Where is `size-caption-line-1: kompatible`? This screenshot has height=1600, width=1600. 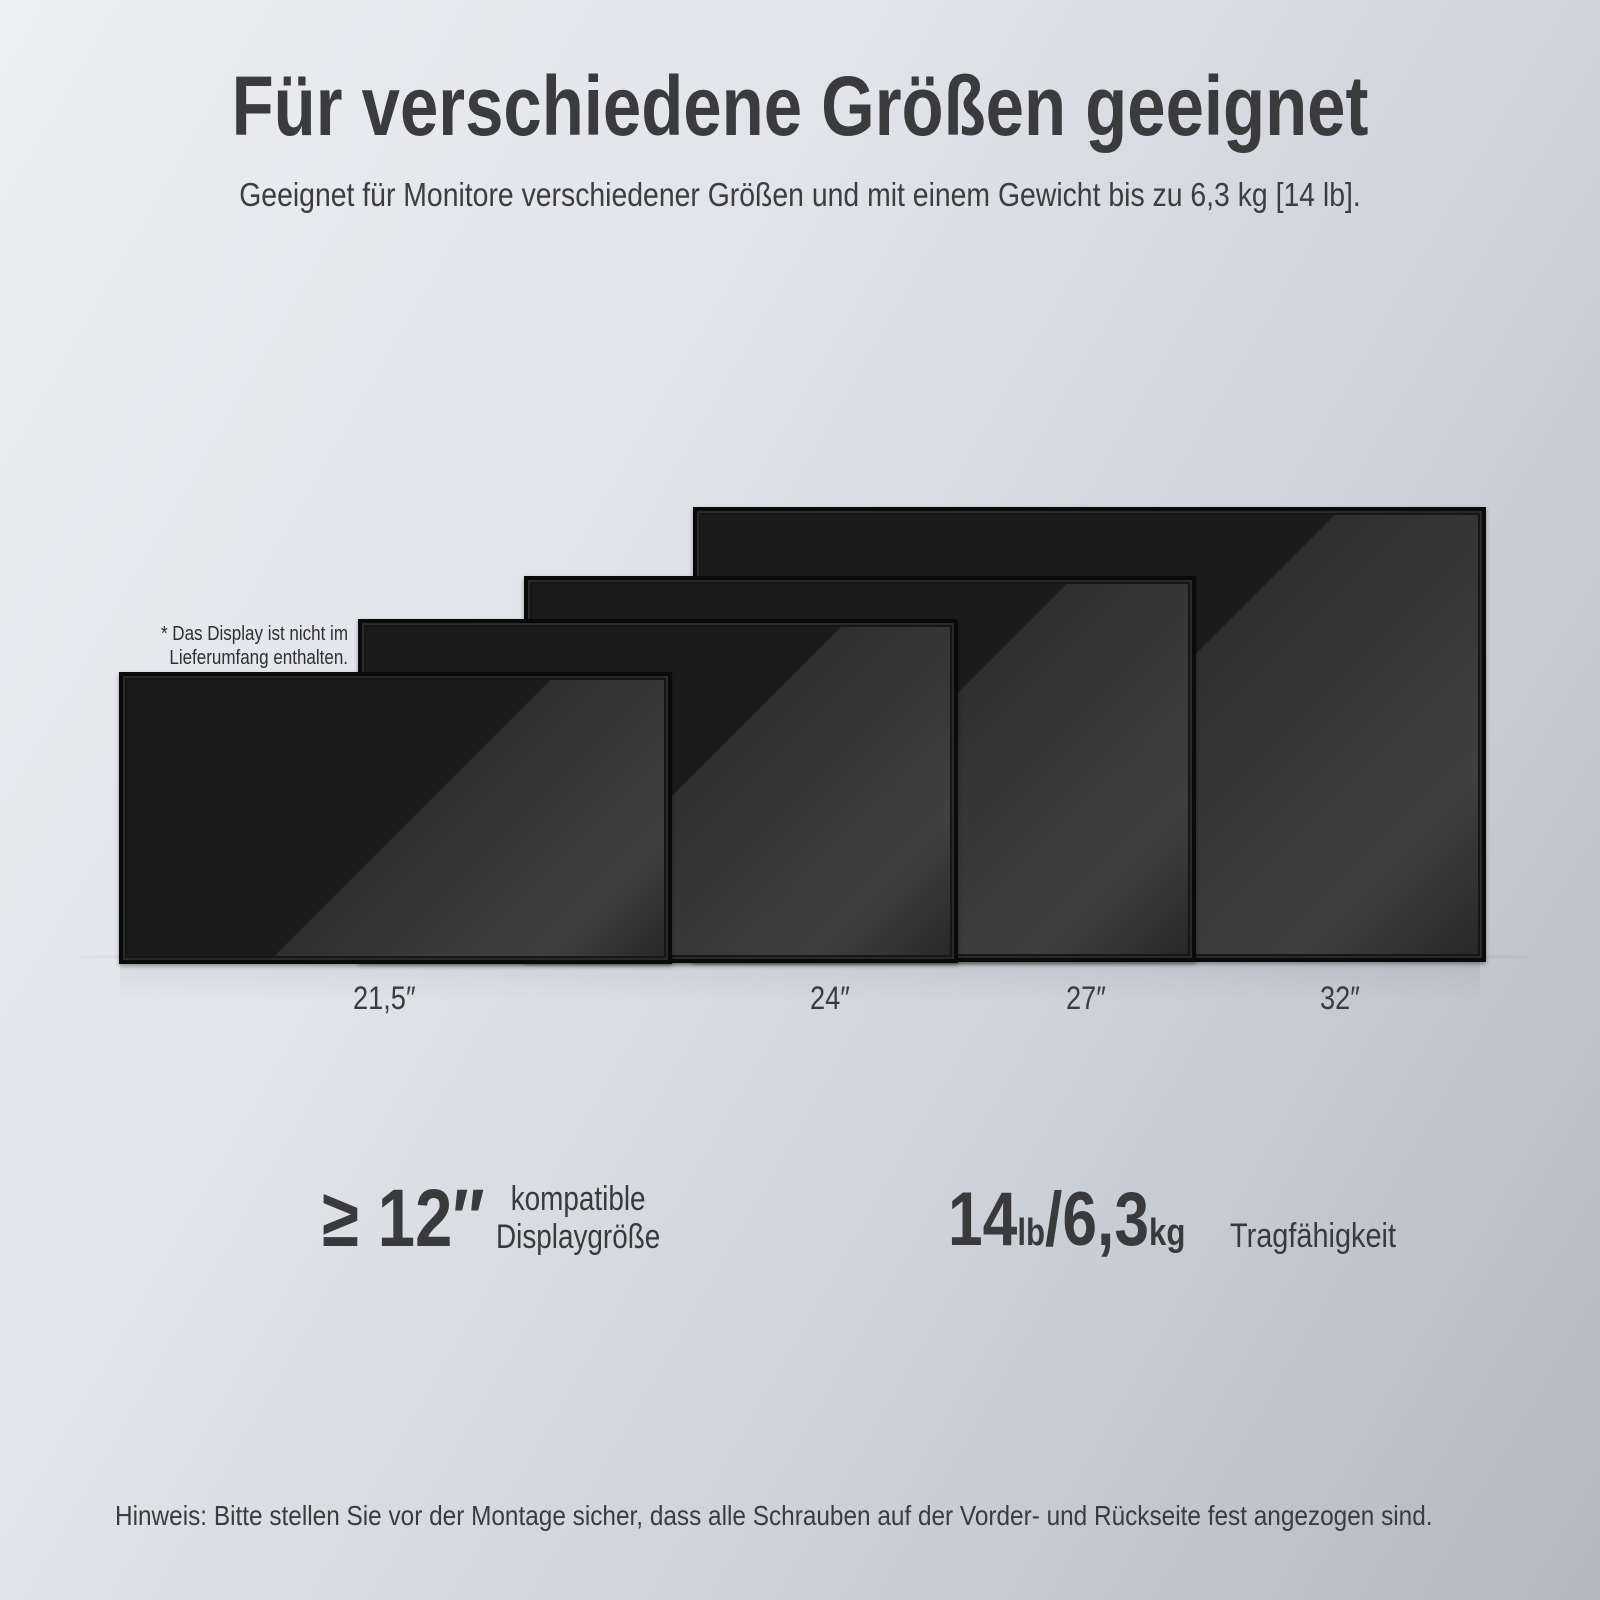 size-caption-line-1: kompatible is located at coordinates (578, 1199).